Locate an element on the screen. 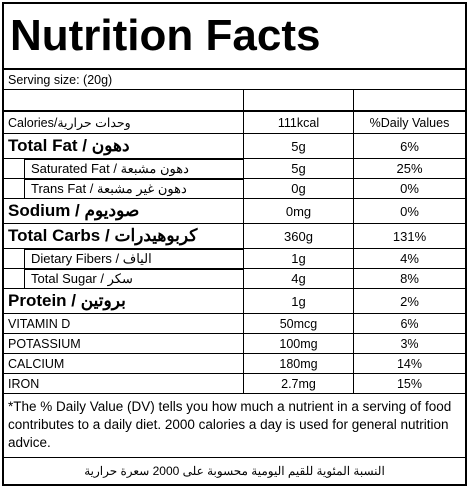 The height and width of the screenshot is (488, 469). title: Nutrition Facts is located at coordinates (234, 37).